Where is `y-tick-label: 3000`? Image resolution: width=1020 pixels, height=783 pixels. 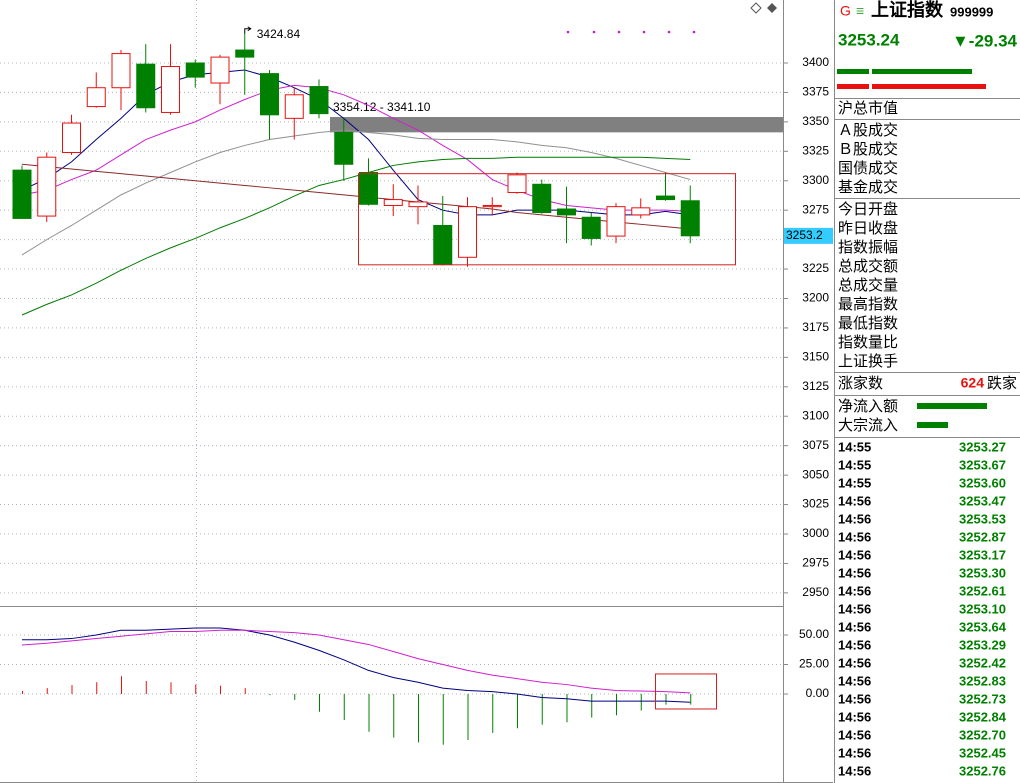
y-tick-label: 3000 is located at coordinates (815, 533).